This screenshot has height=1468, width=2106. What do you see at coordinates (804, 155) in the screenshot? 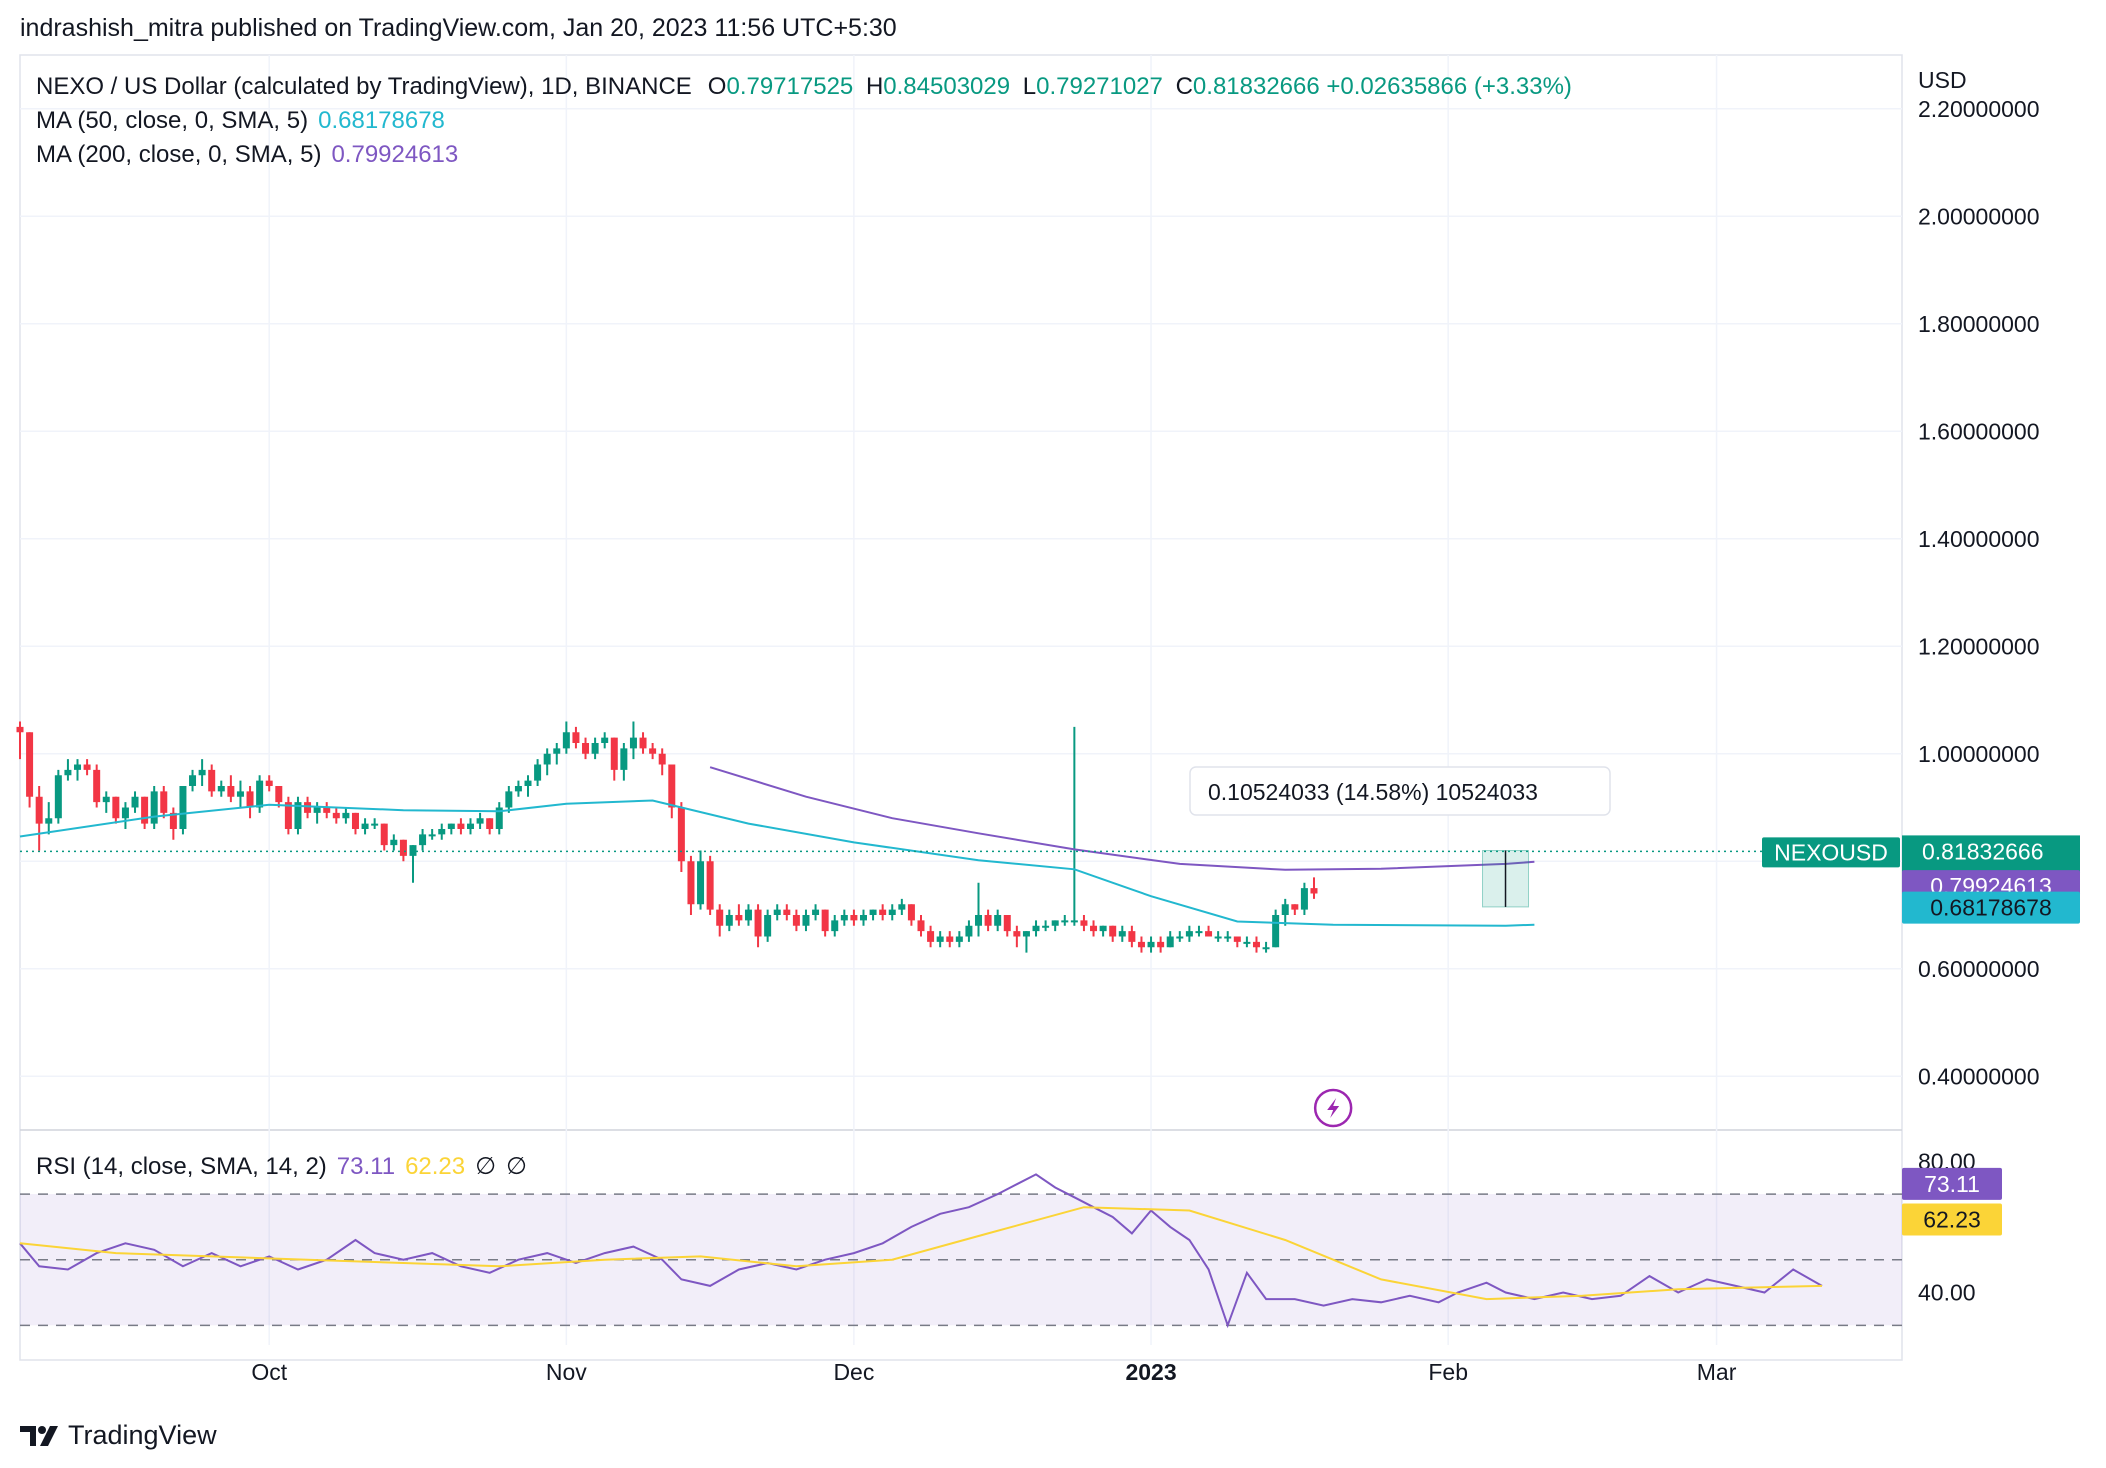
I see `legend-ma200-row: MA (200, close, 0, SMA, 5) 0.79924613` at bounding box center [804, 155].